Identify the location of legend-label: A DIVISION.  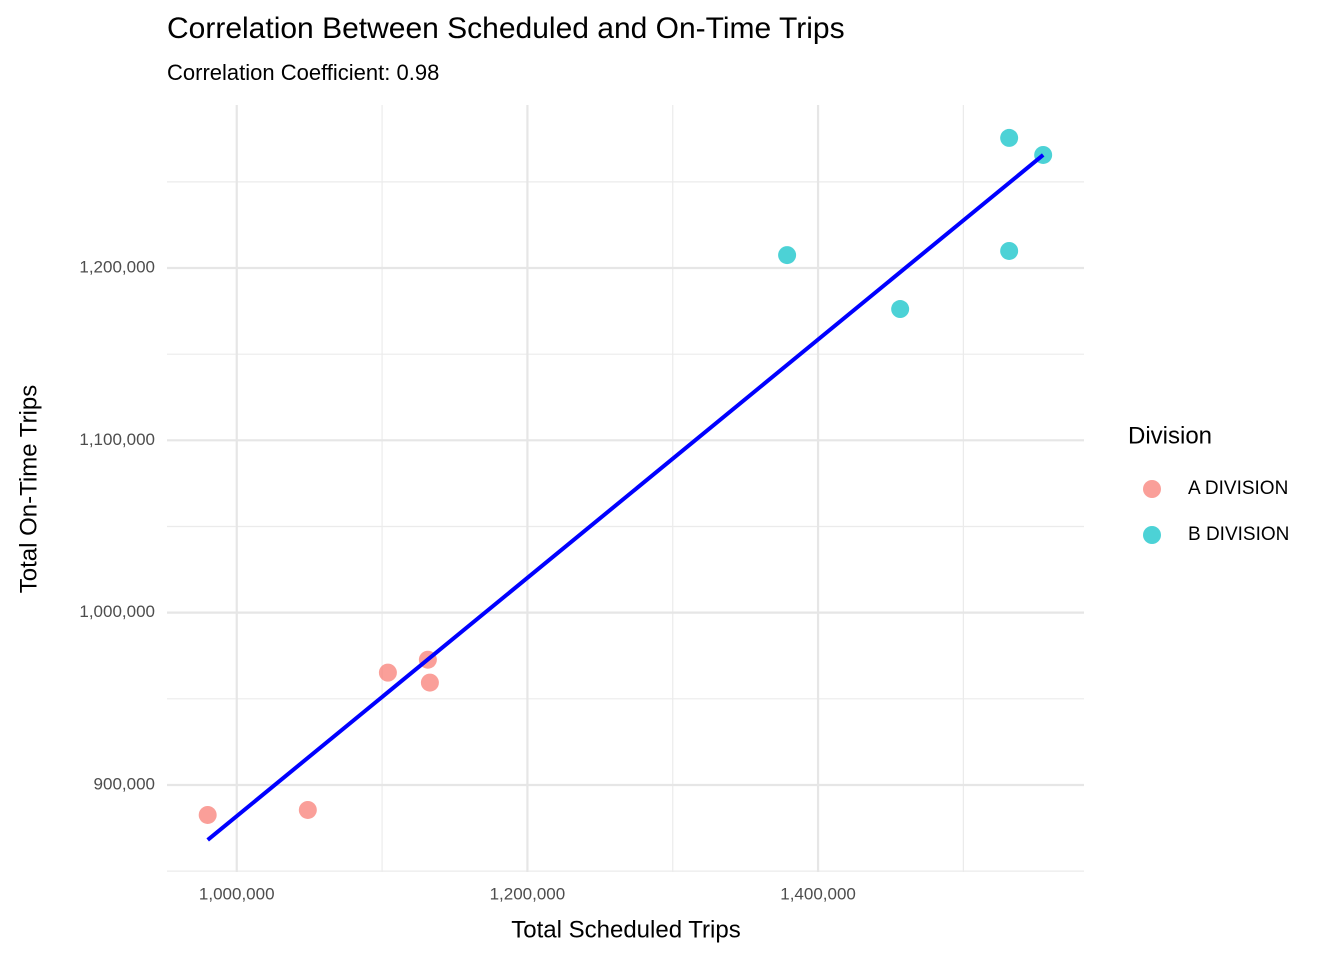
(1238, 488).